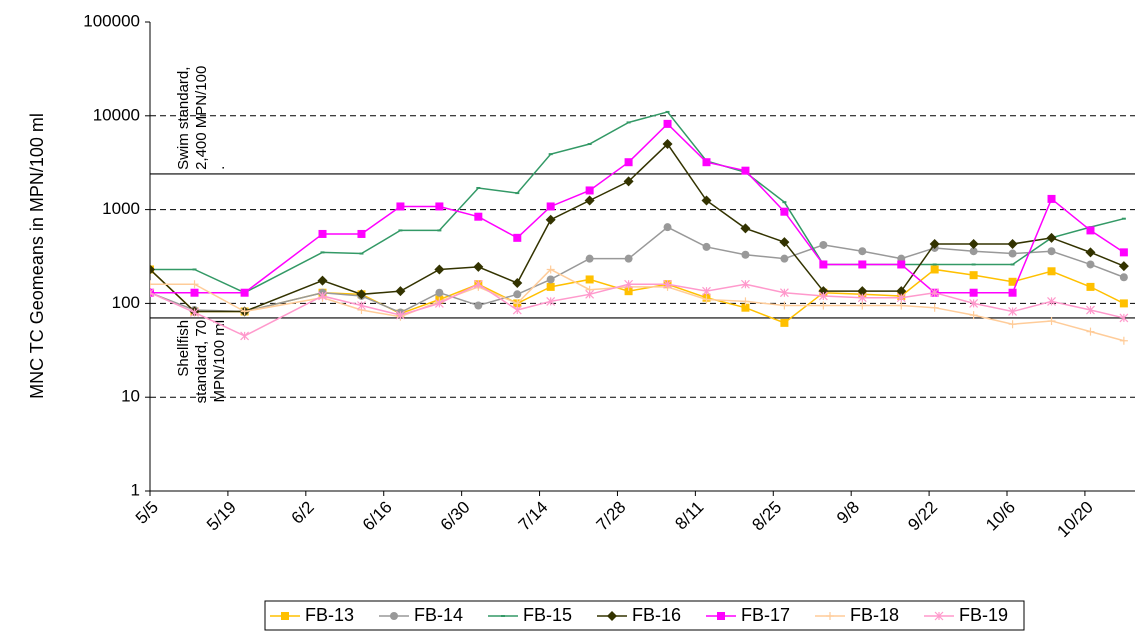 This screenshot has width=1135, height=633. Describe the element at coordinates (848, 513) in the screenshot. I see `x-tick-label: 9/8` at that location.